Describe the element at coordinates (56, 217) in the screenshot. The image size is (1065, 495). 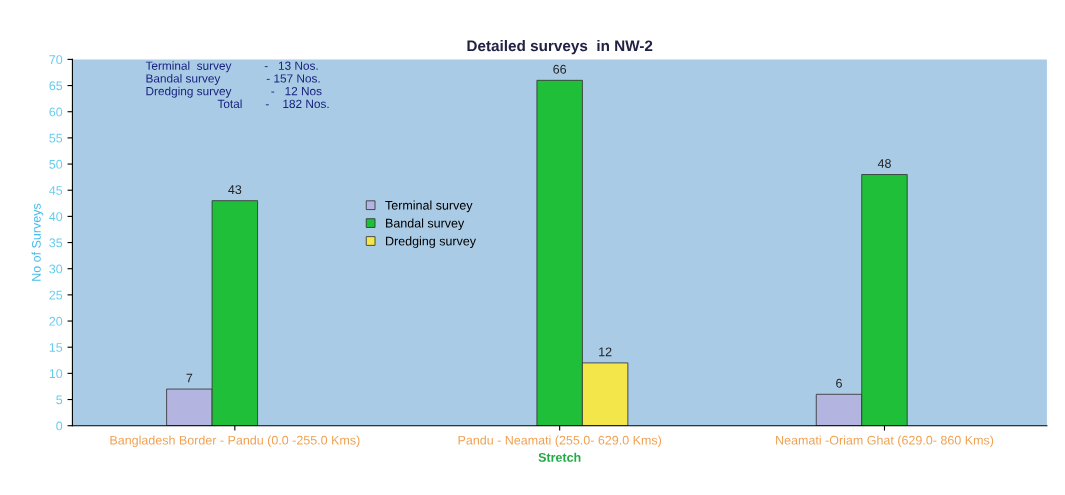
I see `y-tick-label: 40` at that location.